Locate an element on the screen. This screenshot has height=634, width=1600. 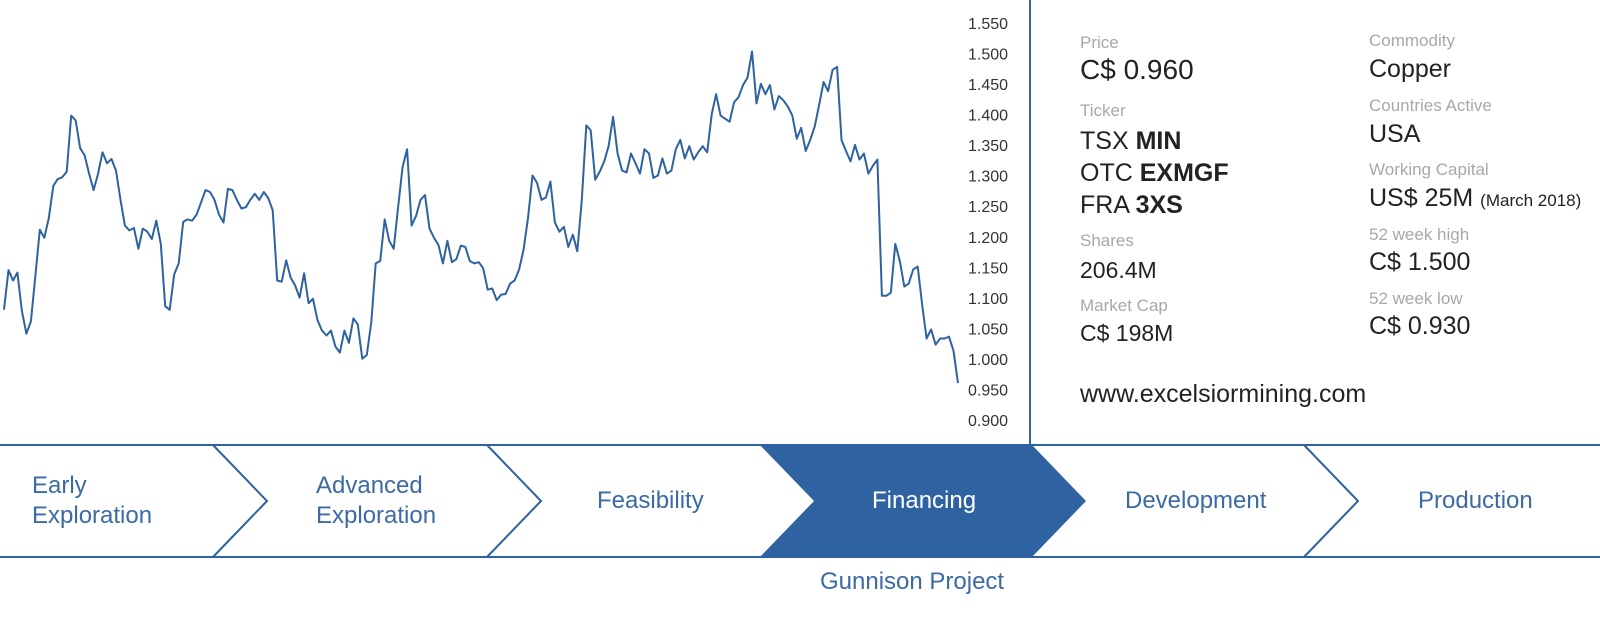
working-capital-value: US$ 25M (March 2018) is located at coordinates (1475, 198).